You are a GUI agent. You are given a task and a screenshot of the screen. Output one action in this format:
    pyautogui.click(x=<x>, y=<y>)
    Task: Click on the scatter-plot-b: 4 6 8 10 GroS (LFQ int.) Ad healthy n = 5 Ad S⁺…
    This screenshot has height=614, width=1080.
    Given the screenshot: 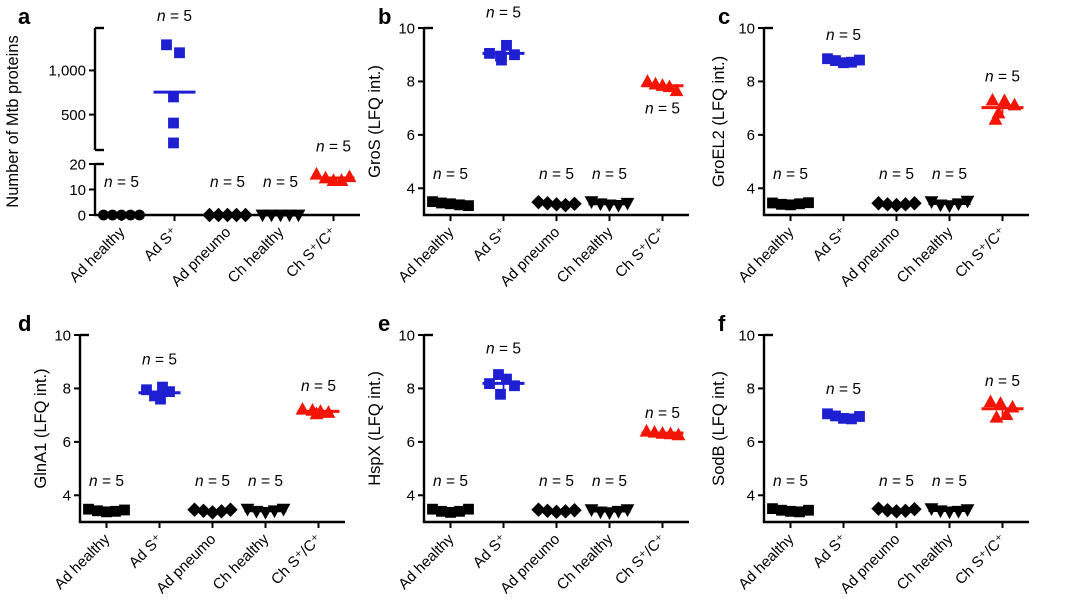 What is the action you would take?
    pyautogui.click(x=527, y=147)
    